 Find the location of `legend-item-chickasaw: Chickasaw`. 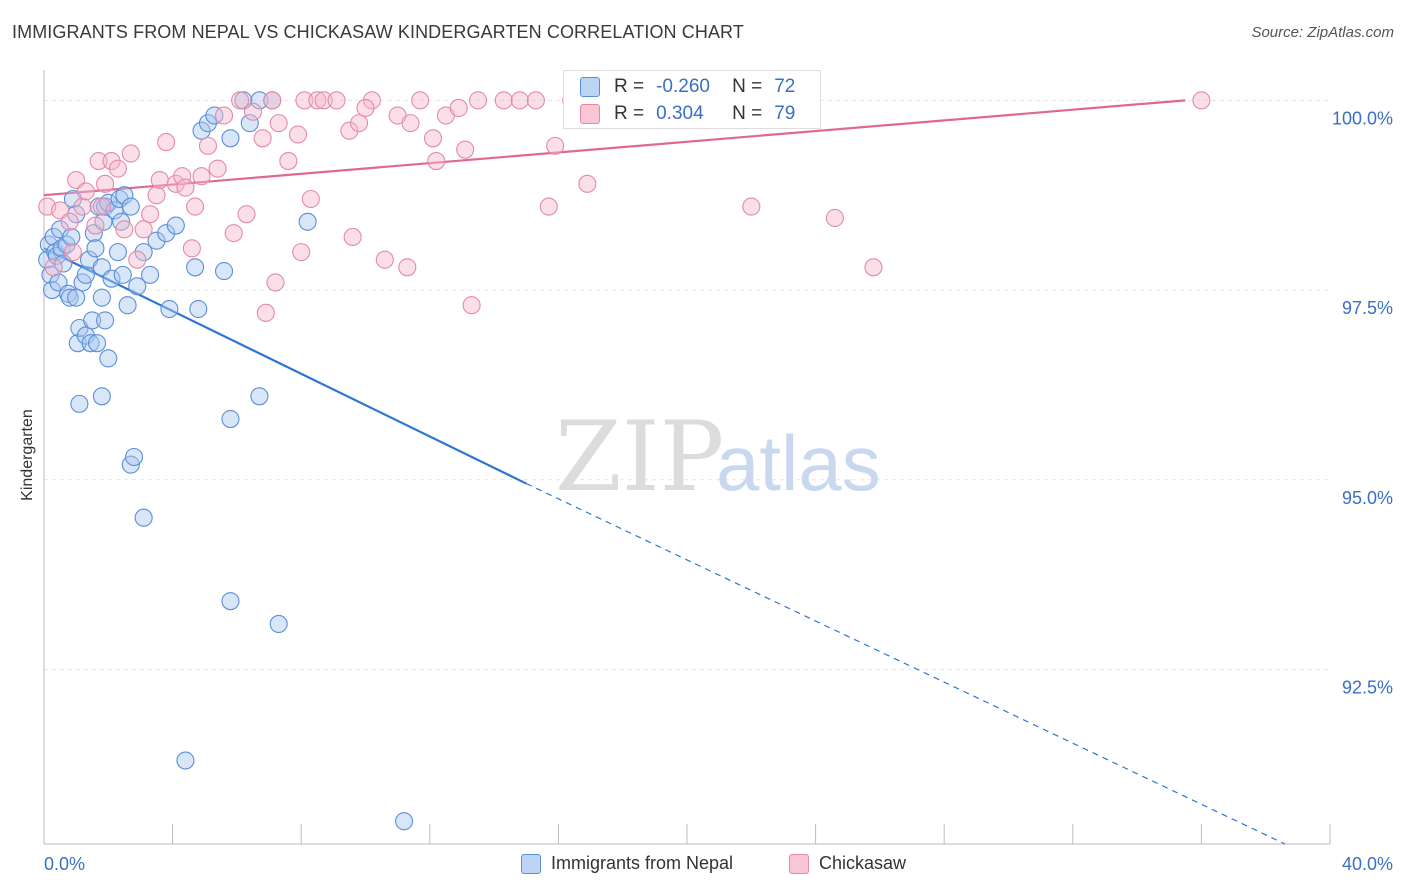

legend-item-chickasaw: Chickasaw is located at coordinates (847, 863).